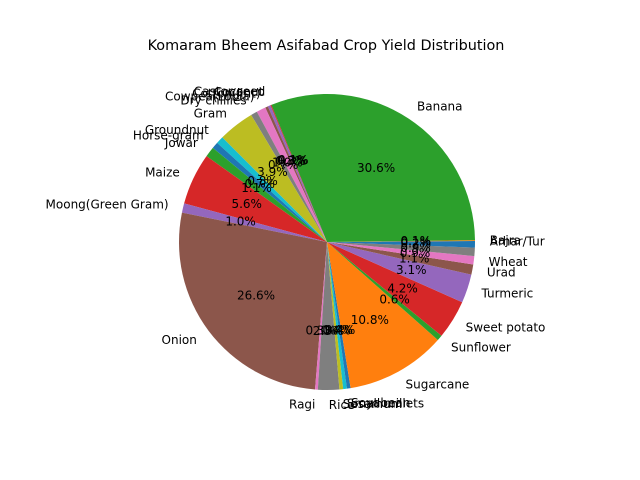 The height and width of the screenshot is (480, 640). I want to click on slice-label-19: Soyabean, so click(380, 403).